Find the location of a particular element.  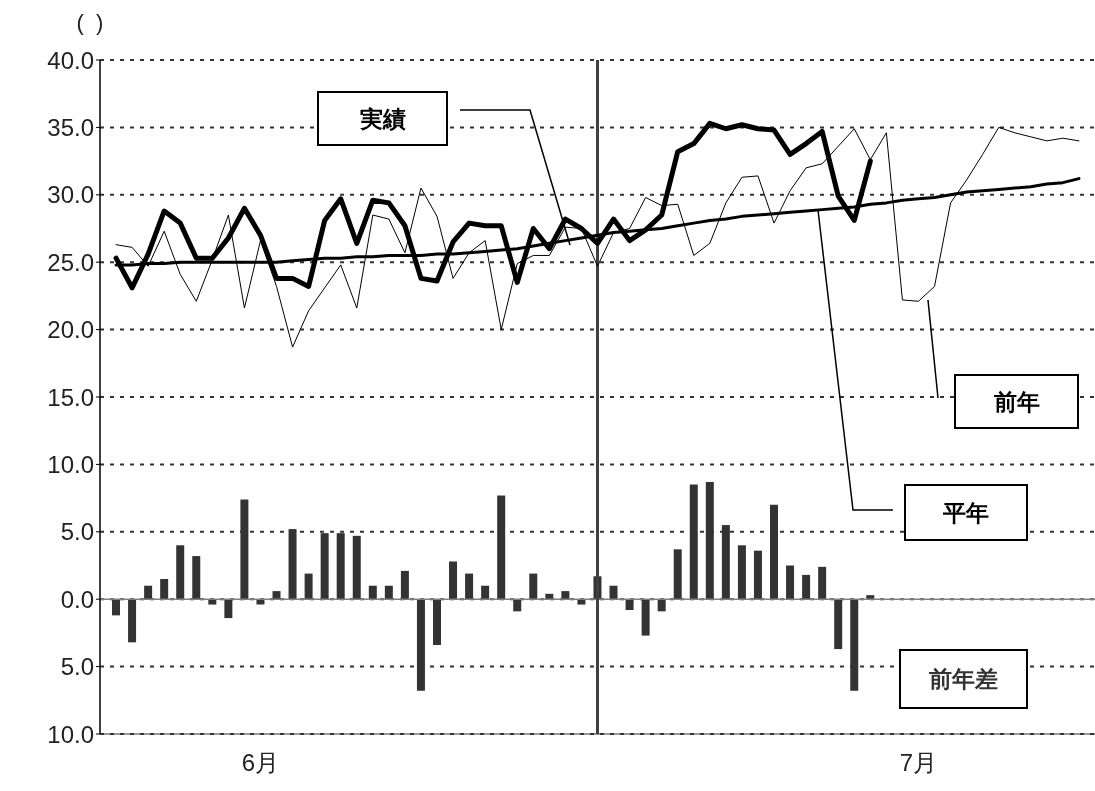

y-tick-label: 20.0 is located at coordinates (70, 330).